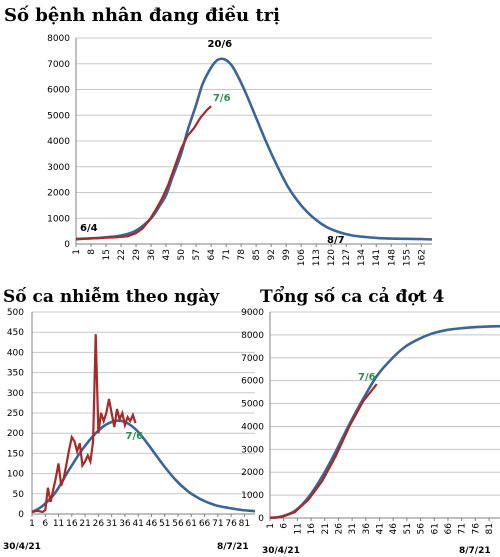 The width and height of the screenshot is (500, 557). Describe the element at coordinates (252, 313) in the screenshot. I see `y-tick-label: 9000` at that location.